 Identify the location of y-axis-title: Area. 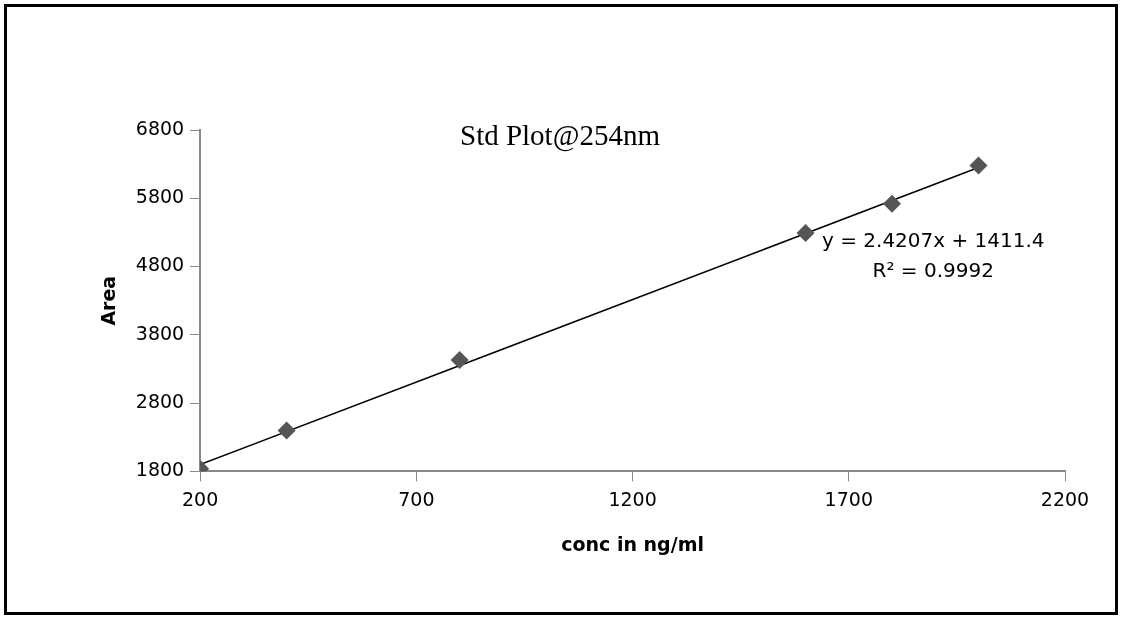
(108, 300).